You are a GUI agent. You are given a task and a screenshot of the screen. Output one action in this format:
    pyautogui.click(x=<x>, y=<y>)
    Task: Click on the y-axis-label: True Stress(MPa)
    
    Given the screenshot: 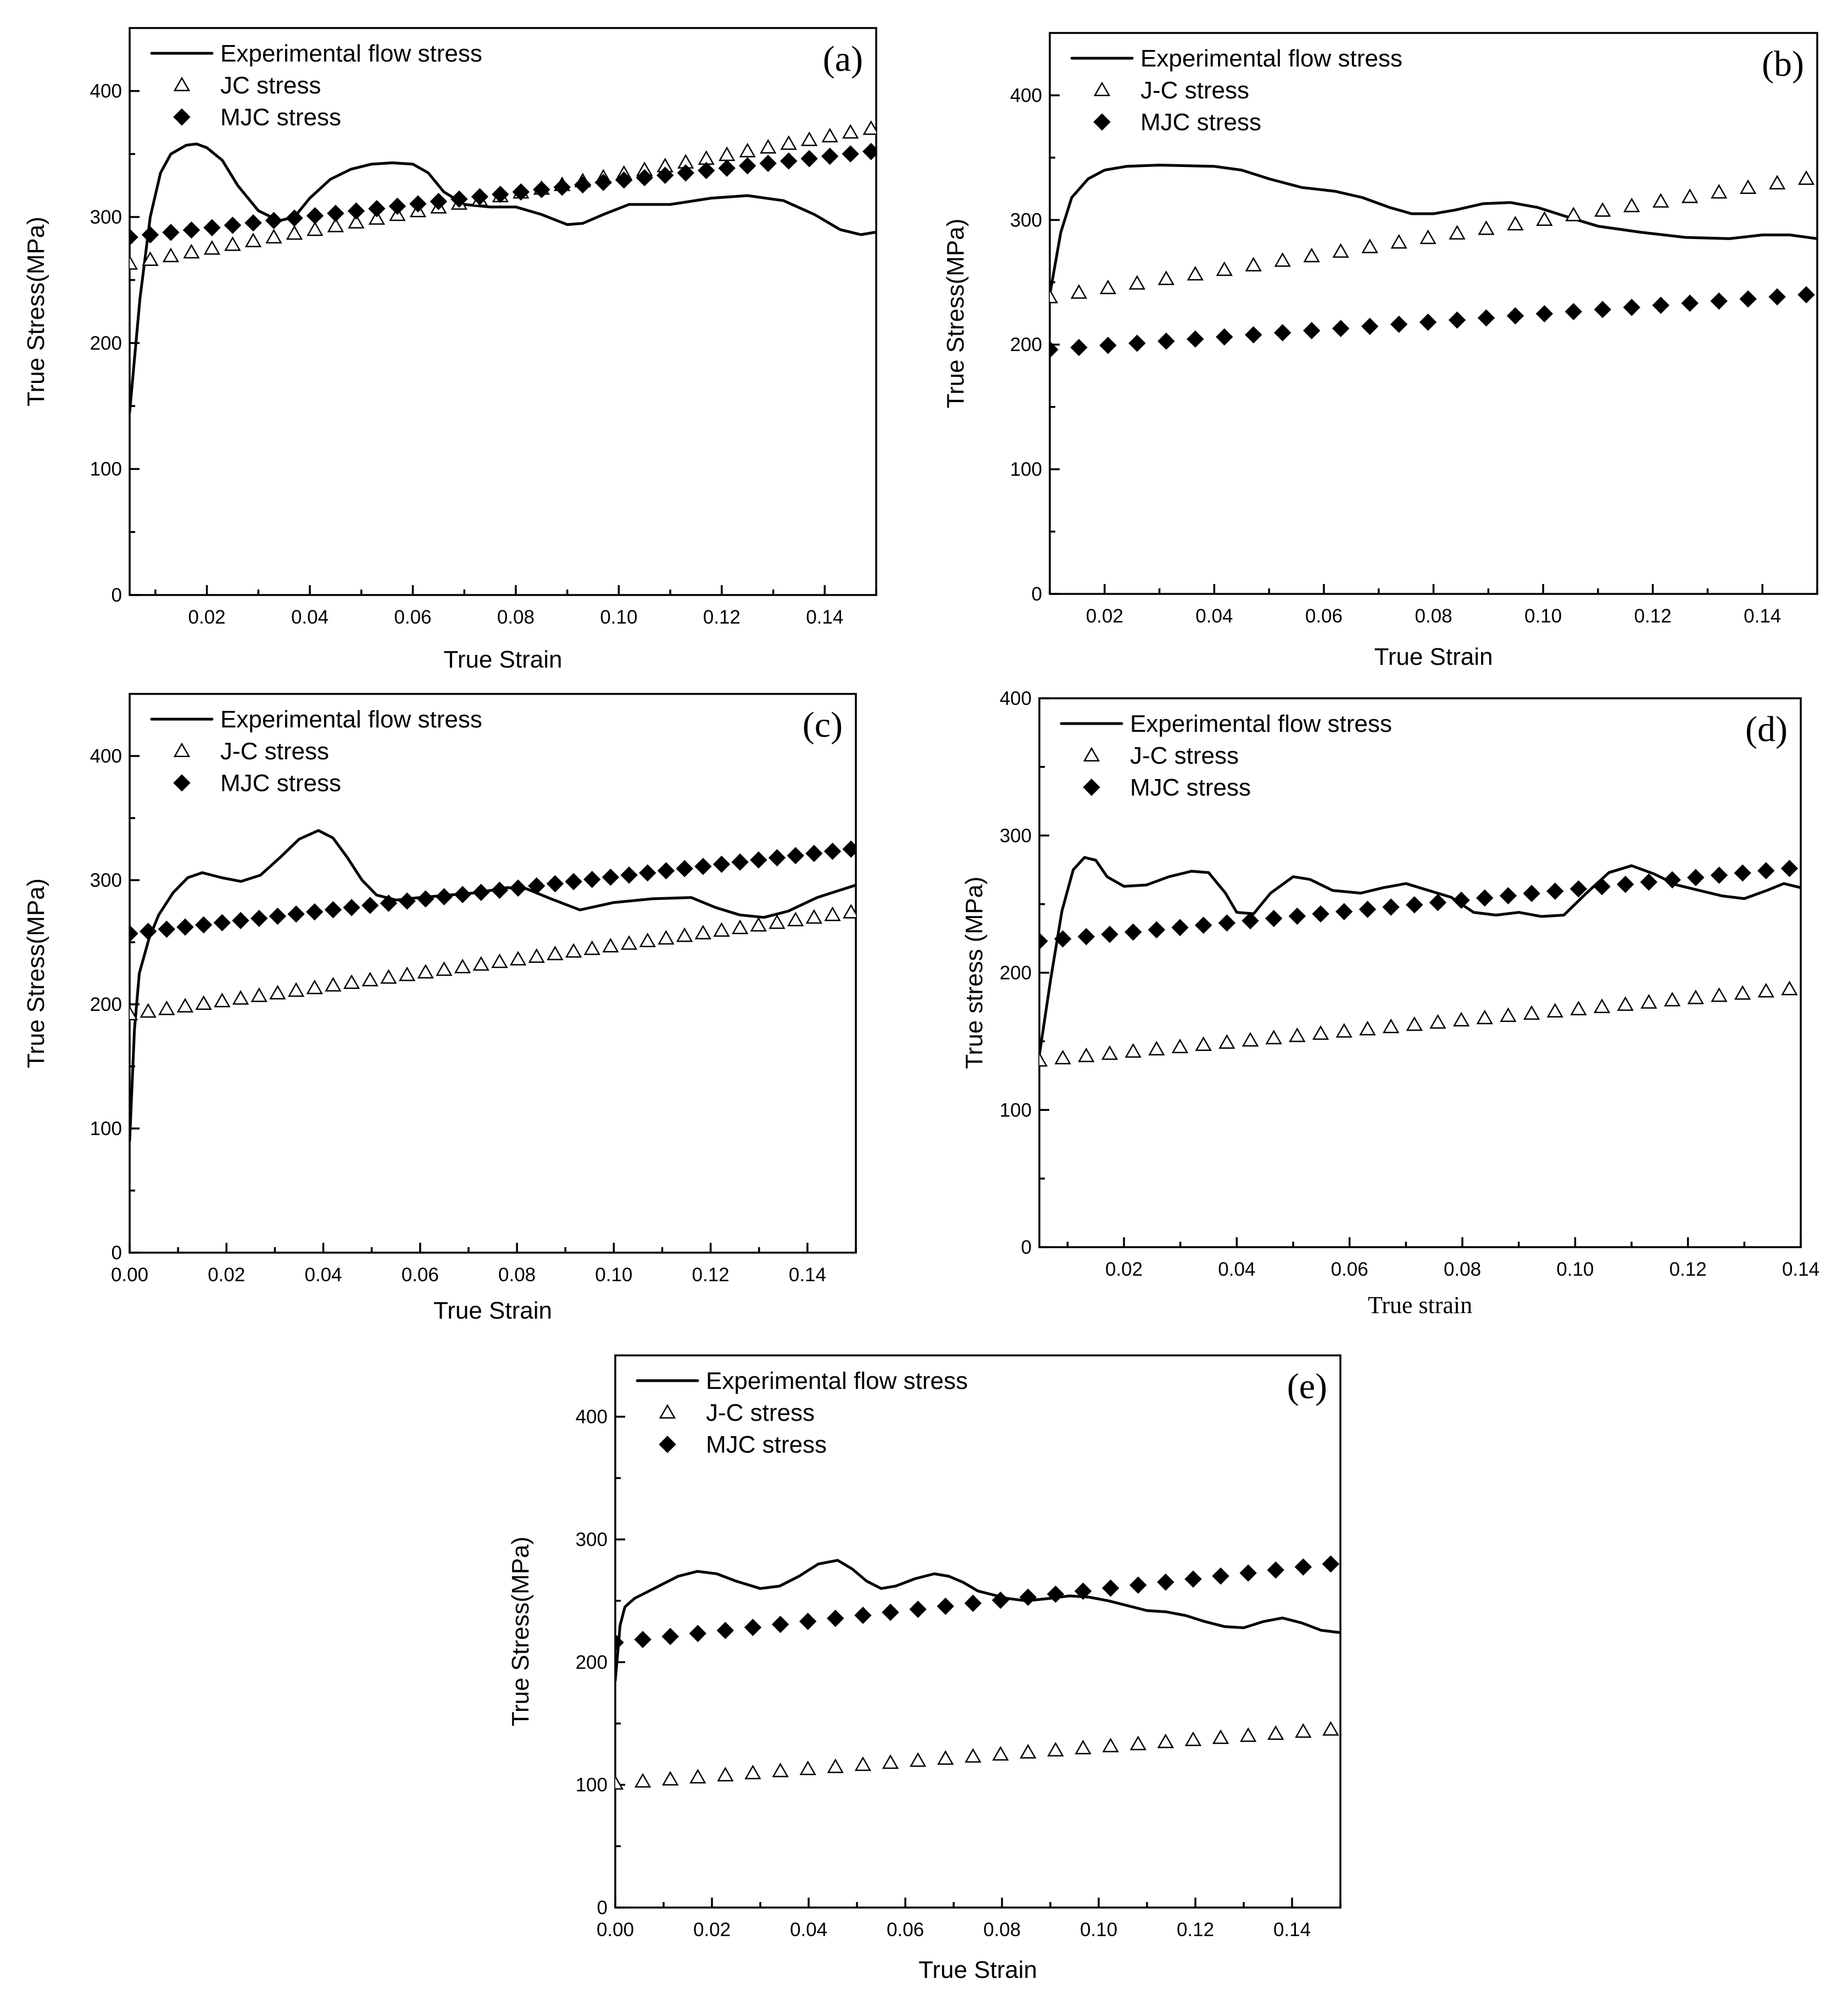 What is the action you would take?
    pyautogui.click(x=36, y=974)
    